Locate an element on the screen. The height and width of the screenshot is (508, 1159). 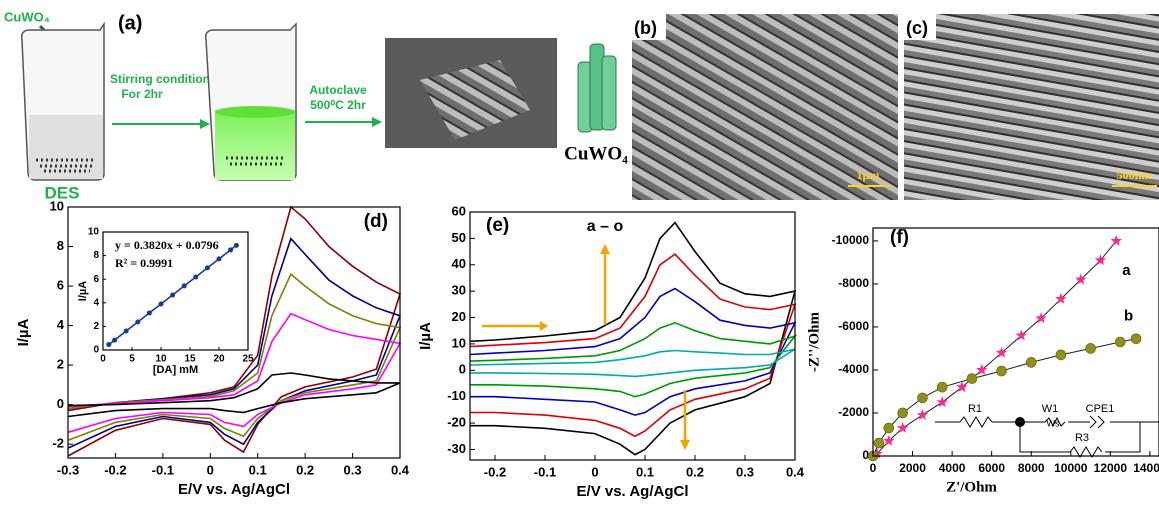
label-box is located at coordinates (649, 27).